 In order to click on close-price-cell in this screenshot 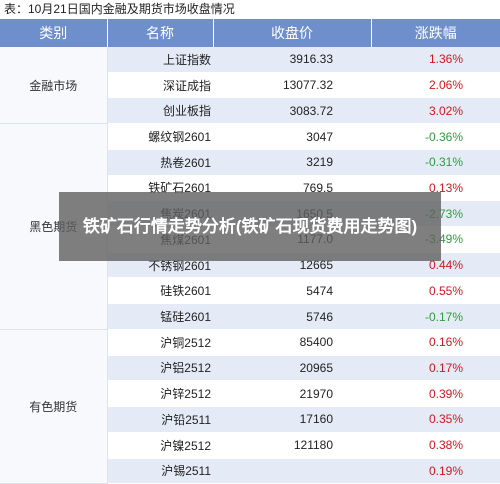, I will do `click(292, 471)`.